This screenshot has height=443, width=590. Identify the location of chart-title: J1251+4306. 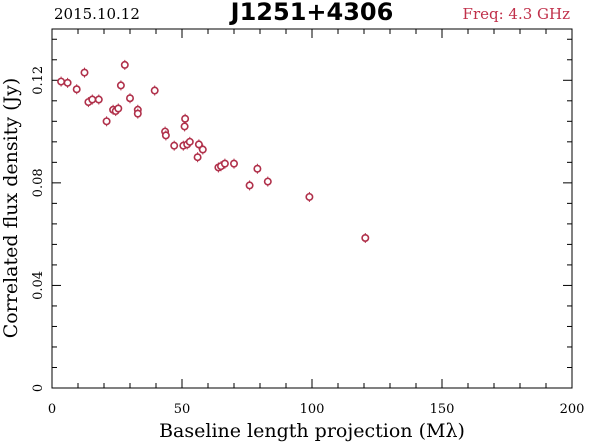
(311, 13).